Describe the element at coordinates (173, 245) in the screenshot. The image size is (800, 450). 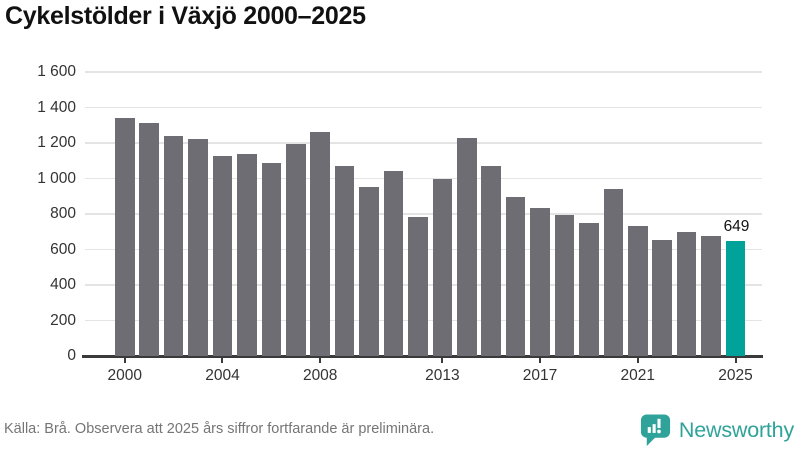
I see `bar-2002` at that location.